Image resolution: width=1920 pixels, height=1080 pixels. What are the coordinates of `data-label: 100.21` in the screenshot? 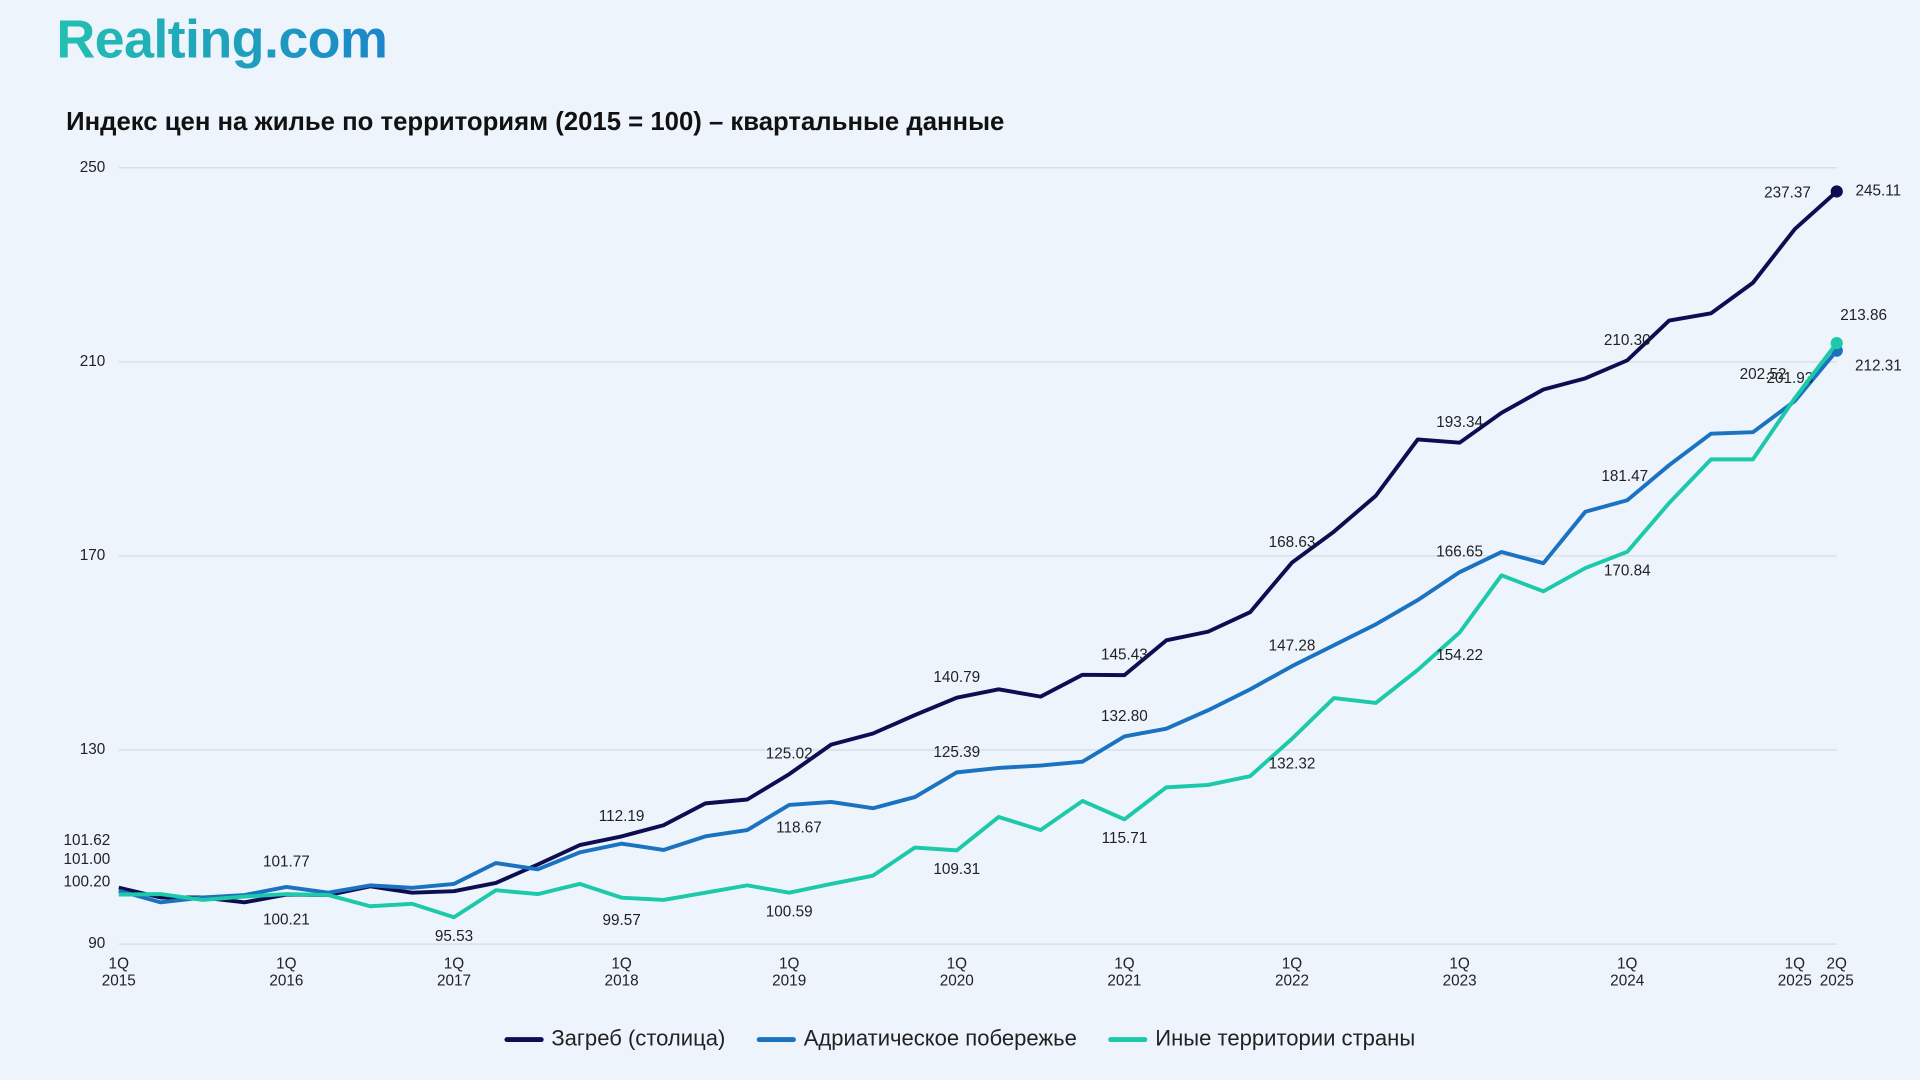 It's located at (286, 919).